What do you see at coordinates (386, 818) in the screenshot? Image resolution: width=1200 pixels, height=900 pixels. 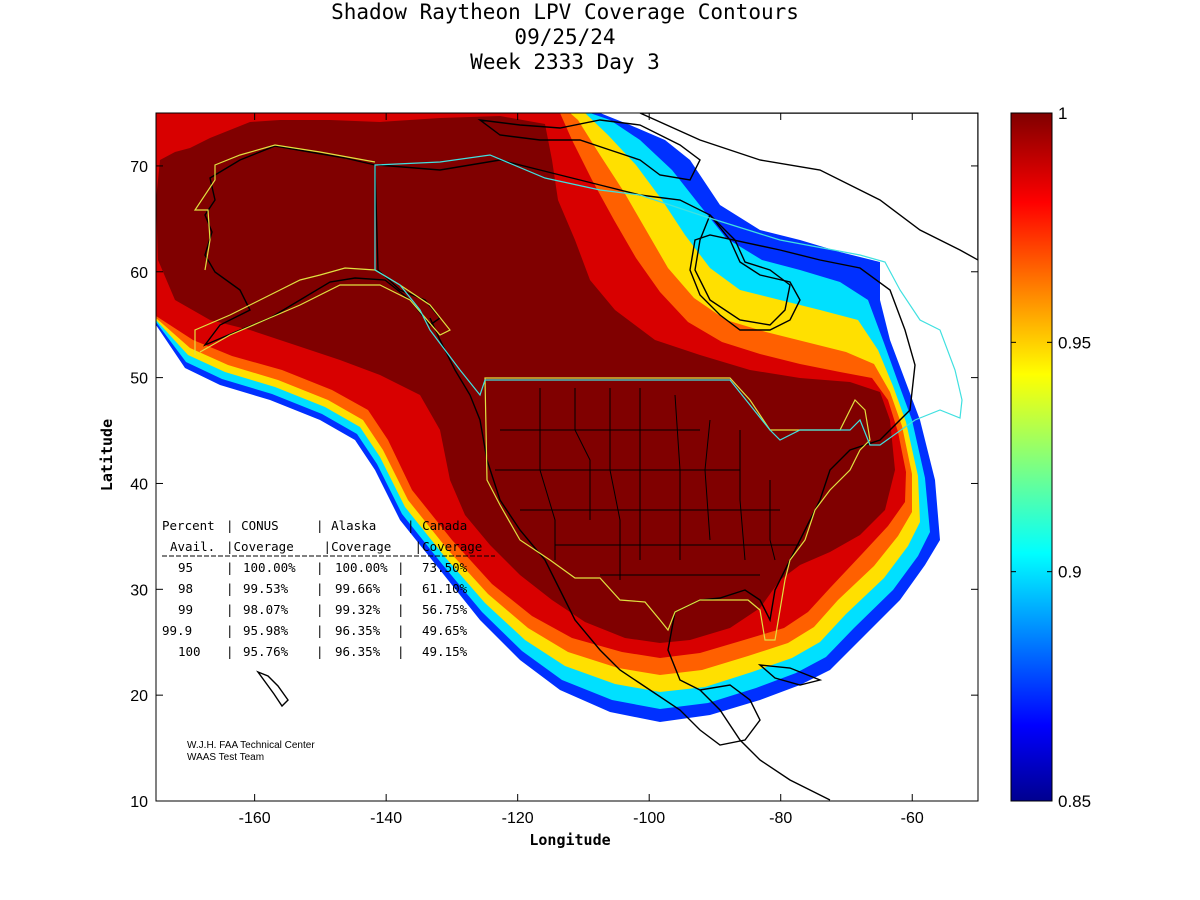 I see `x-tick-label: -140` at bounding box center [386, 818].